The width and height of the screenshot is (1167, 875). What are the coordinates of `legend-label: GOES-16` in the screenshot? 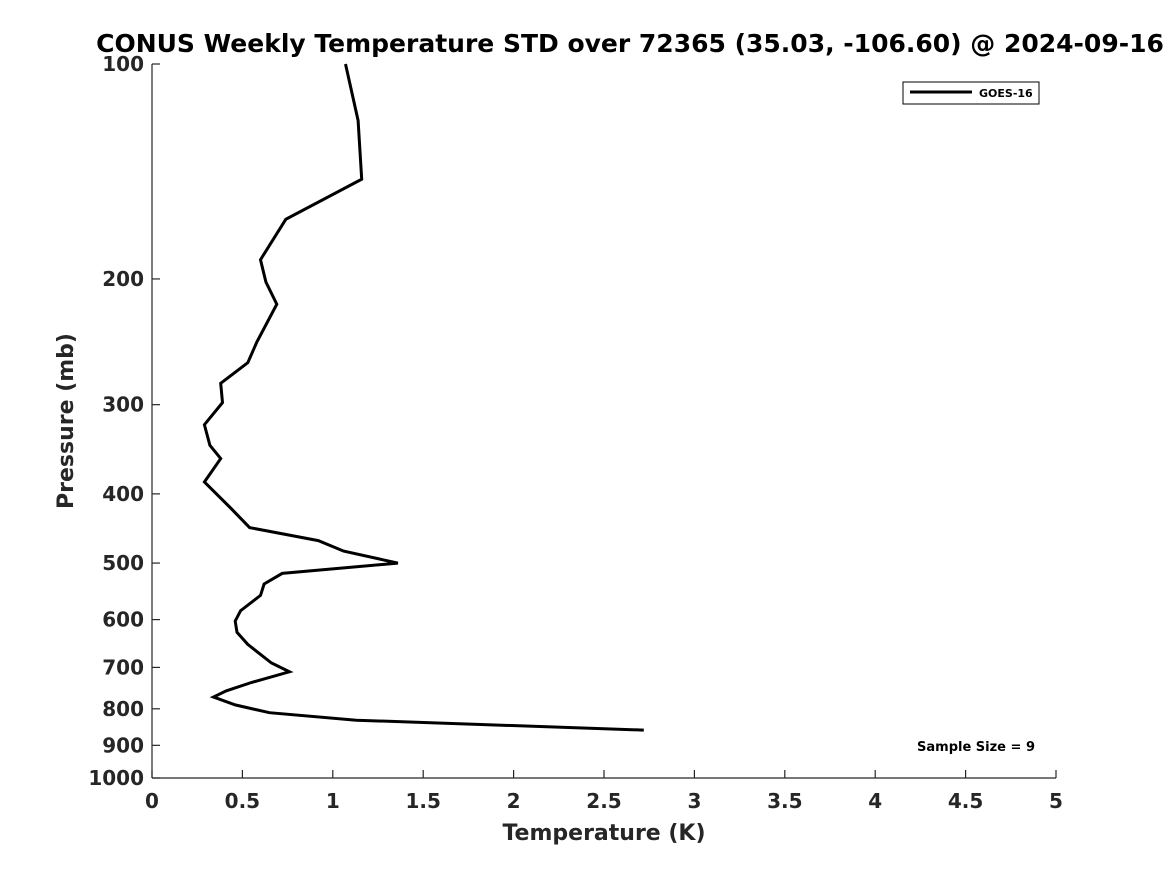 It's located at (1006, 93).